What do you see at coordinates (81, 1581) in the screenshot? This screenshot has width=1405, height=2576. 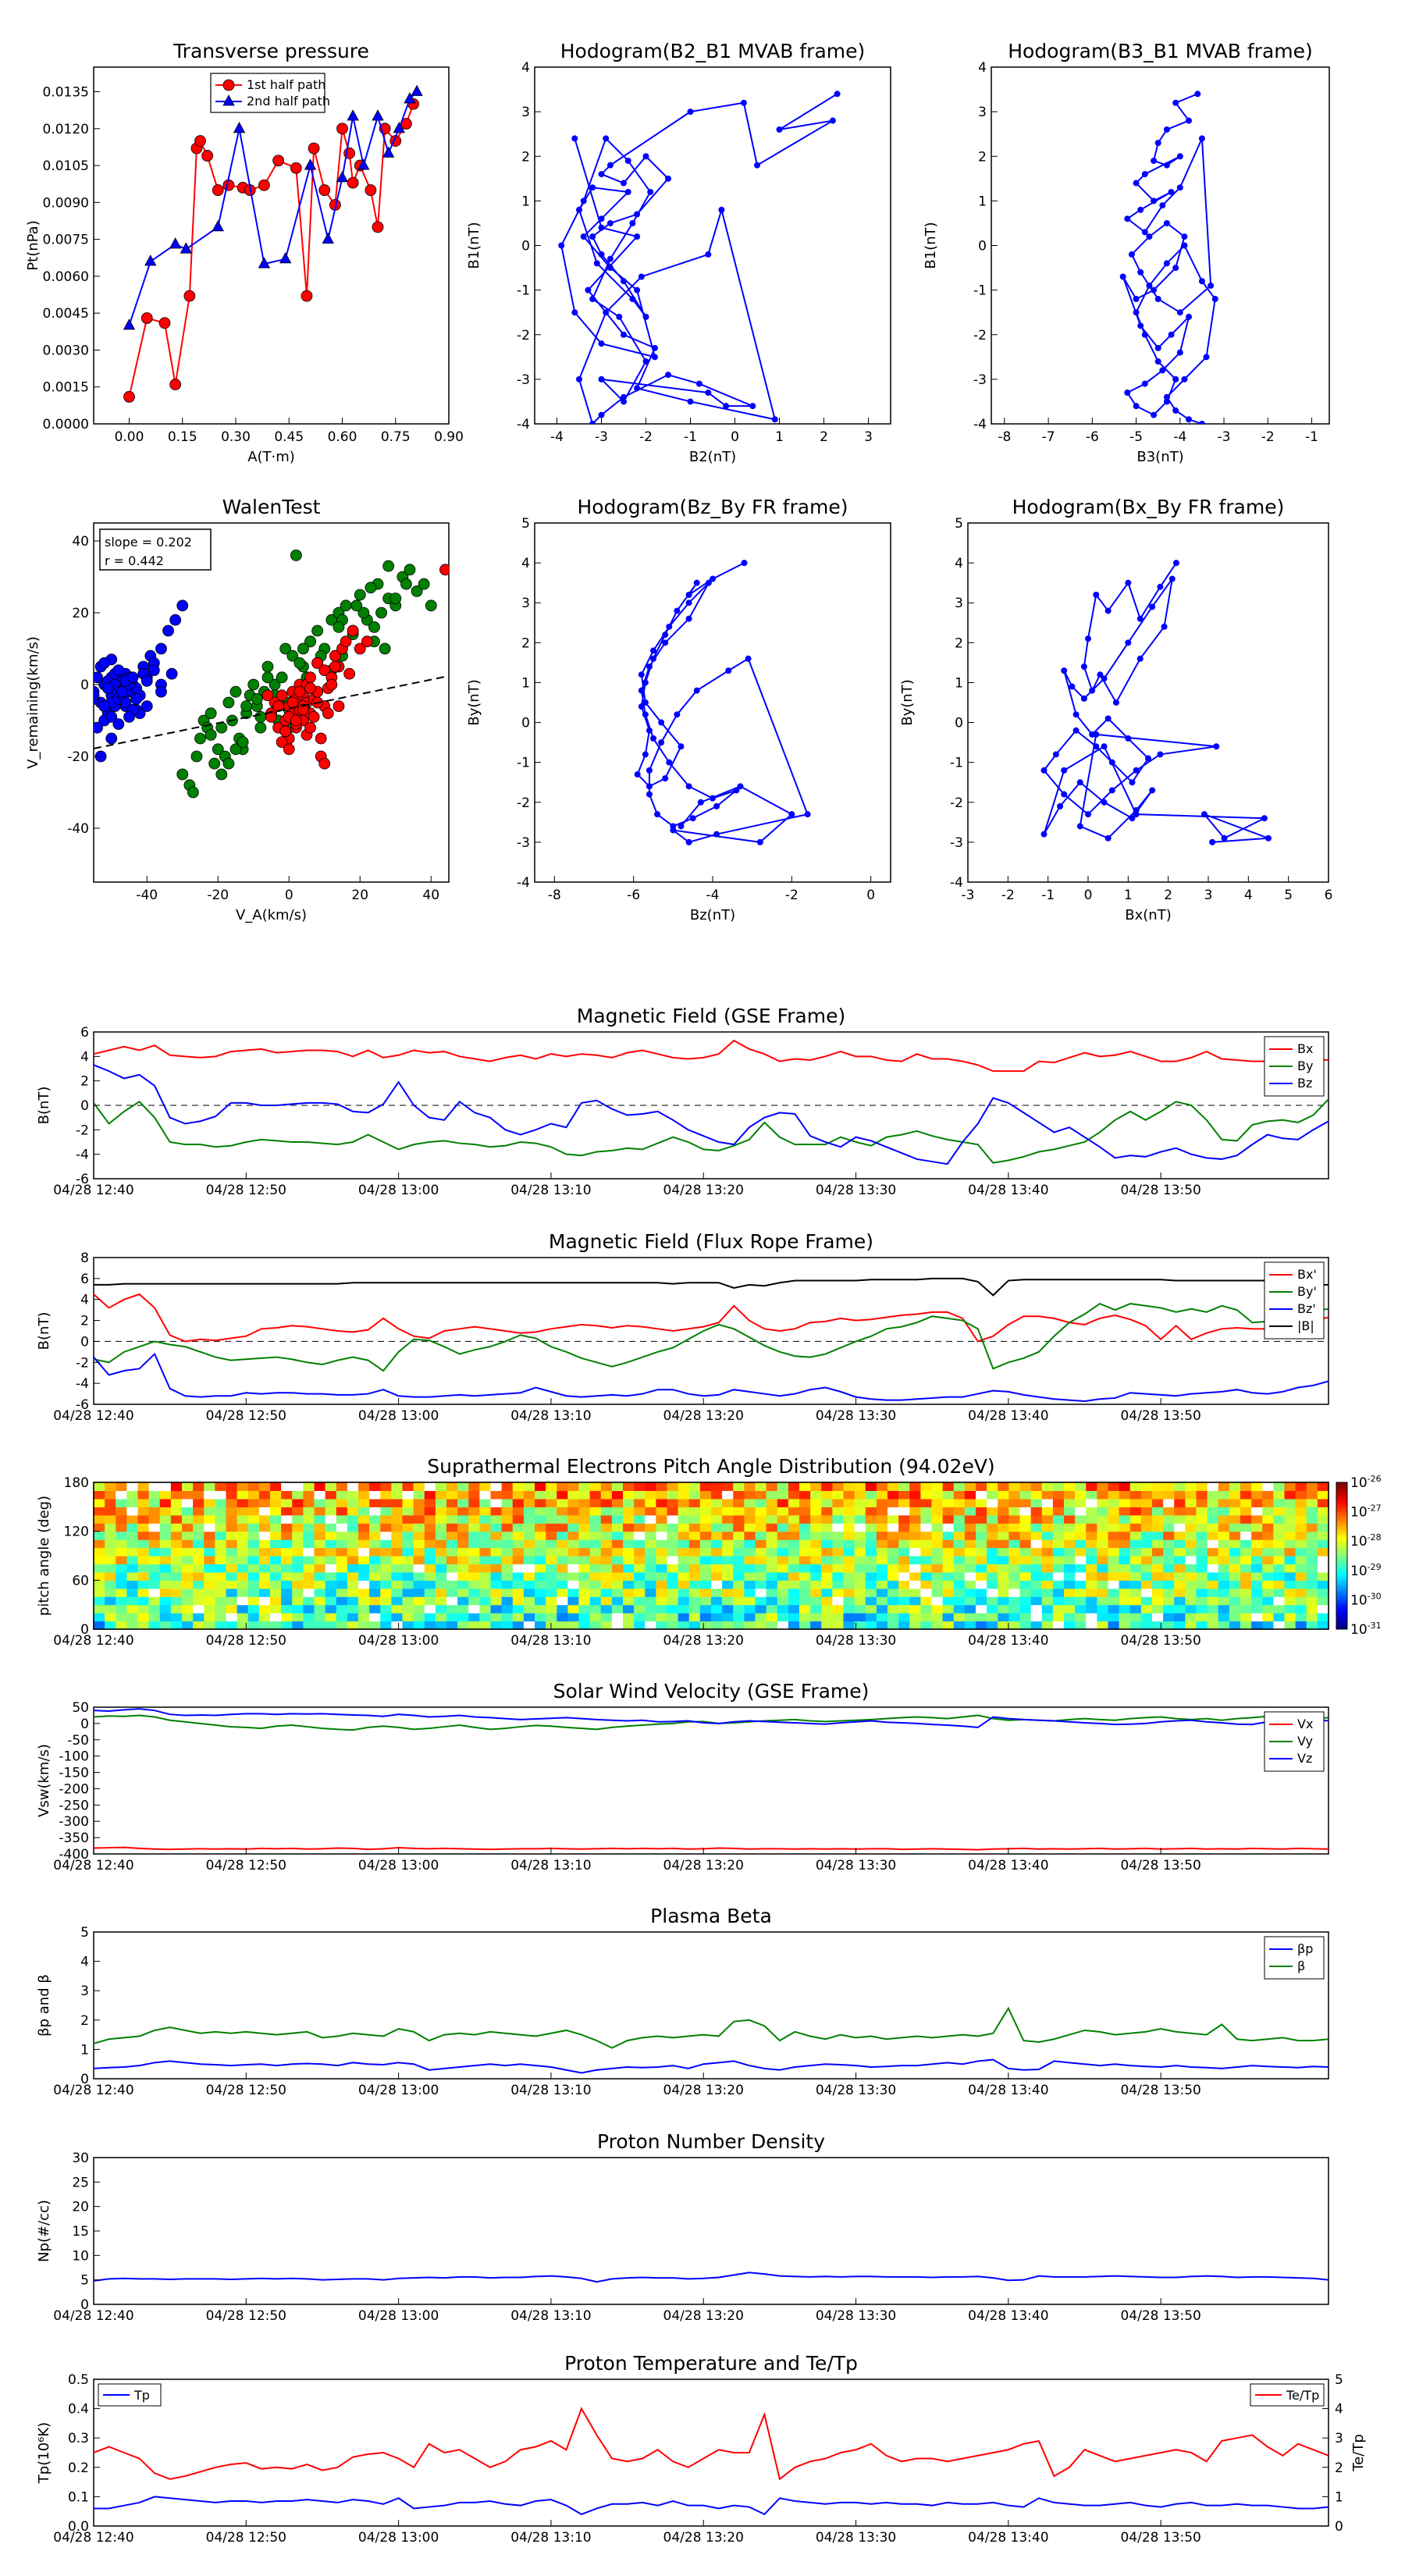 I see `pitch-angle-distribution-ytick-label: 60` at bounding box center [81, 1581].